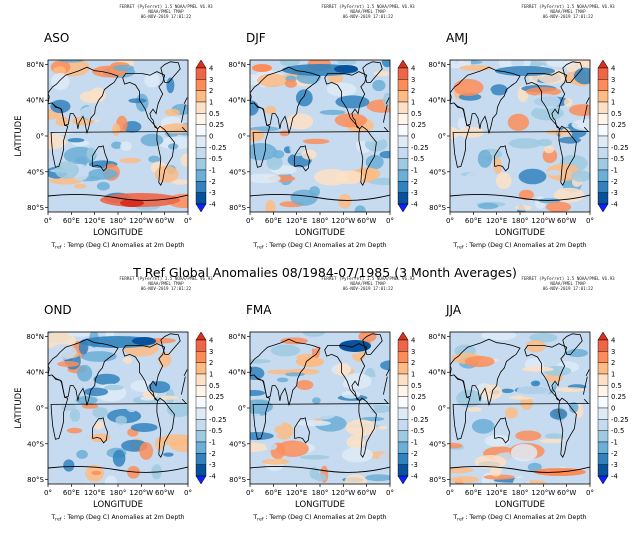 This screenshot has width=640, height=552. I want to click on x-tick-label: 120°W, so click(543, 221).